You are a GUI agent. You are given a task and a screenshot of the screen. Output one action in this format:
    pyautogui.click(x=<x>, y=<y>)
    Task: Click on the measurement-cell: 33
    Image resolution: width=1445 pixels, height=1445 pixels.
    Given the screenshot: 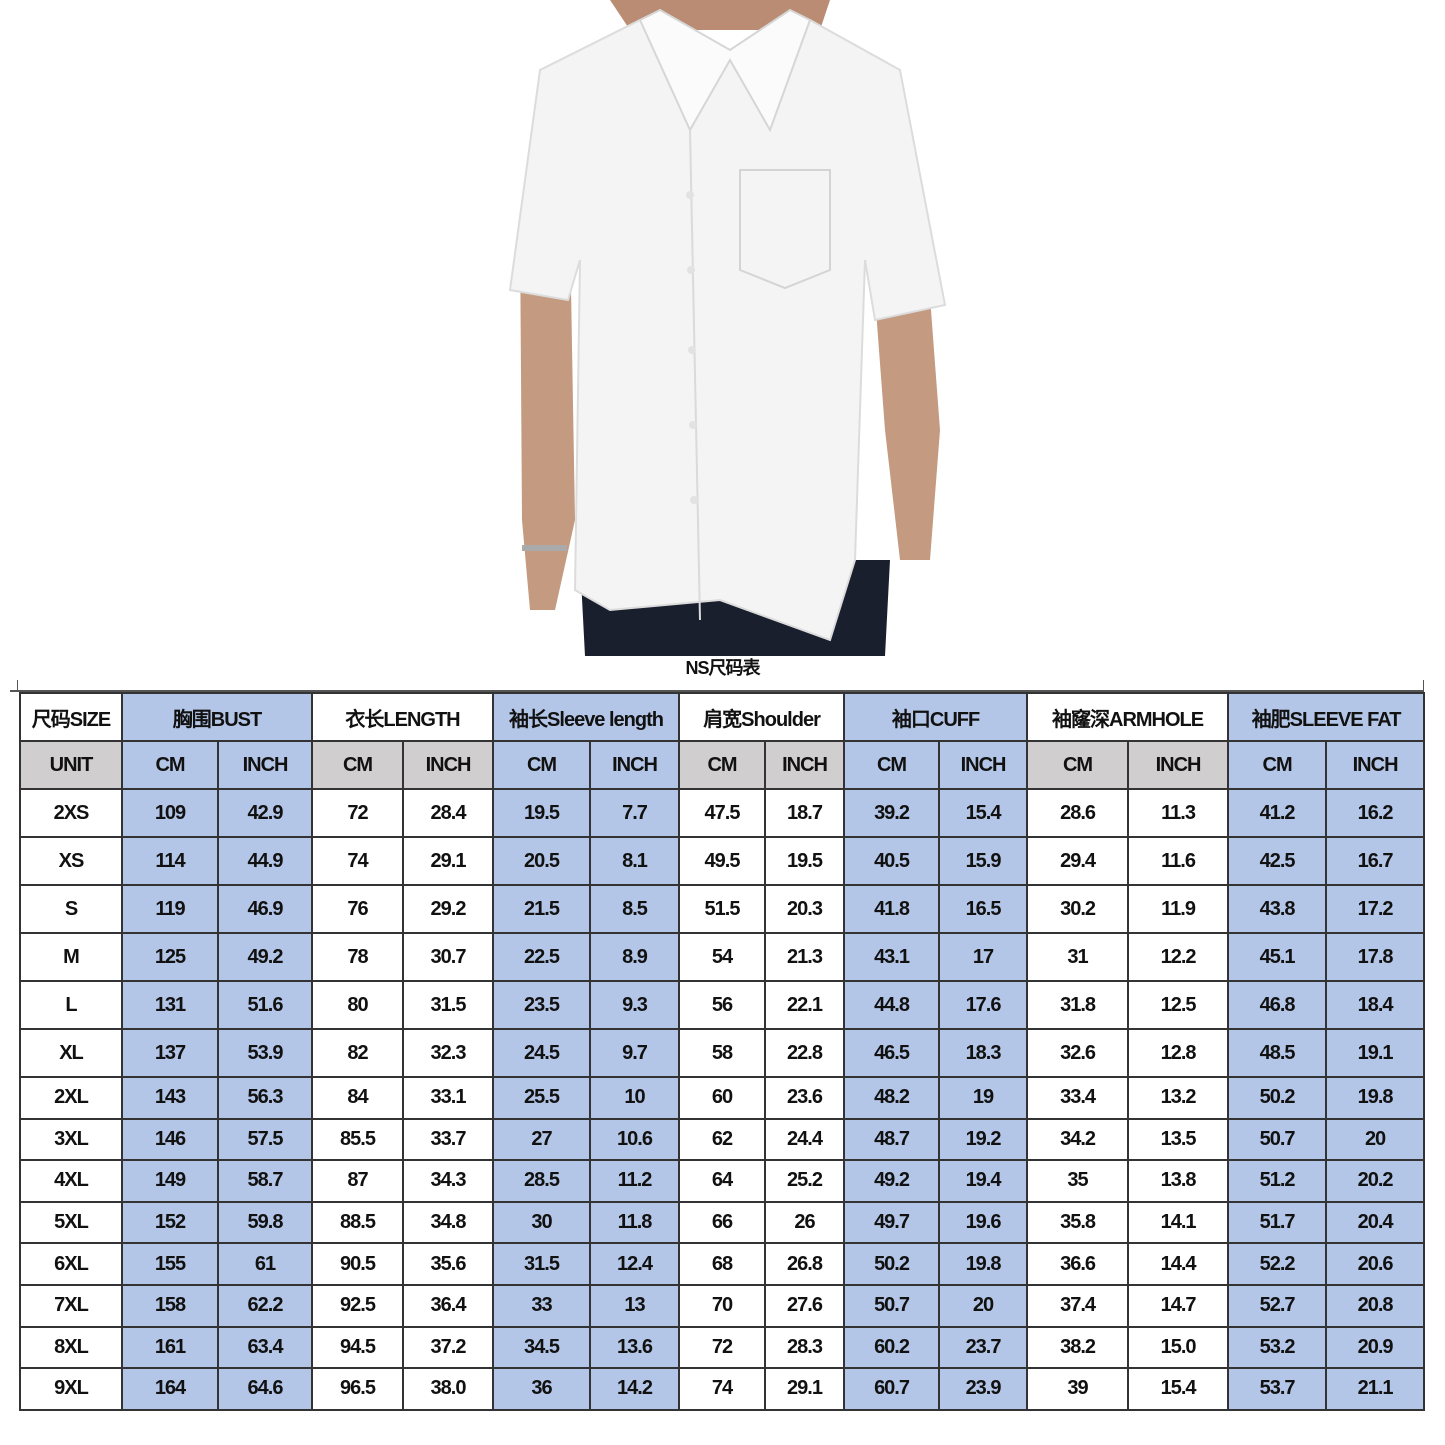 What is the action you would take?
    pyautogui.click(x=542, y=1305)
    